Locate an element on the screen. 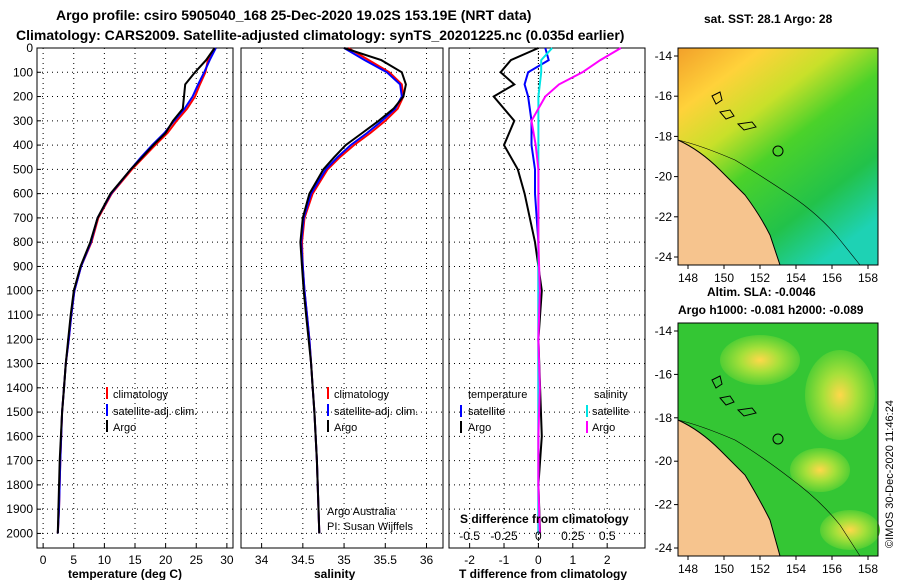  sla-reef-marker is located at coordinates (778, 439).